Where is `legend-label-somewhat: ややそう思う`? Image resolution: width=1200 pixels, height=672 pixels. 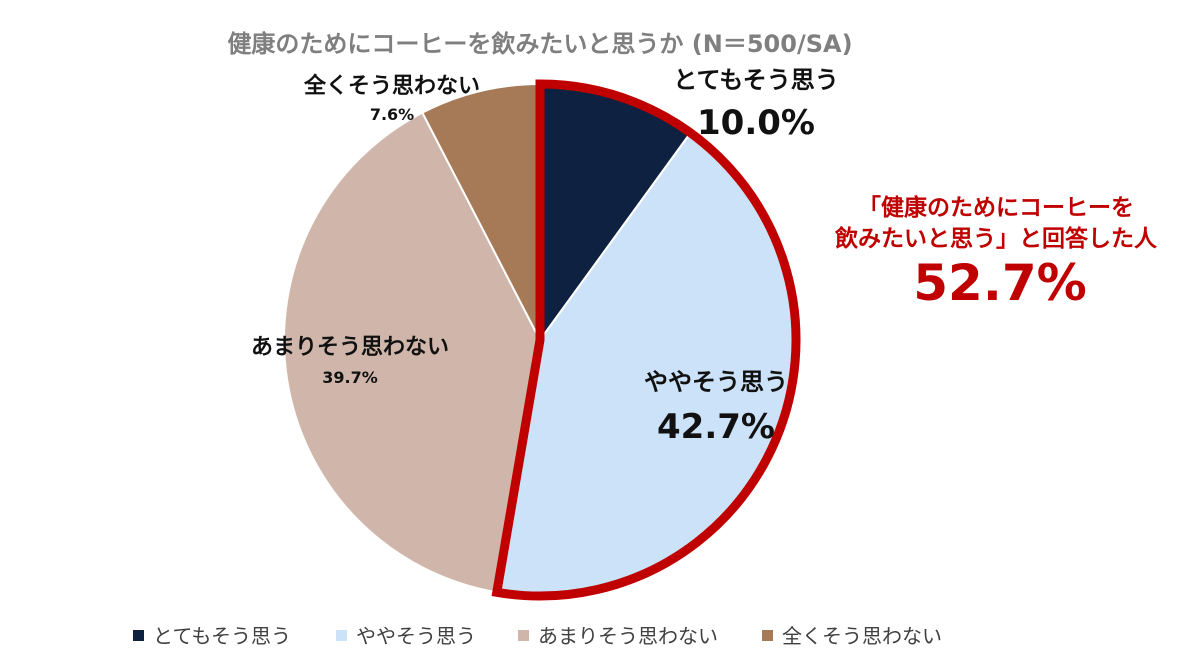 legend-label-somewhat: ややそう思う is located at coordinates (416, 636).